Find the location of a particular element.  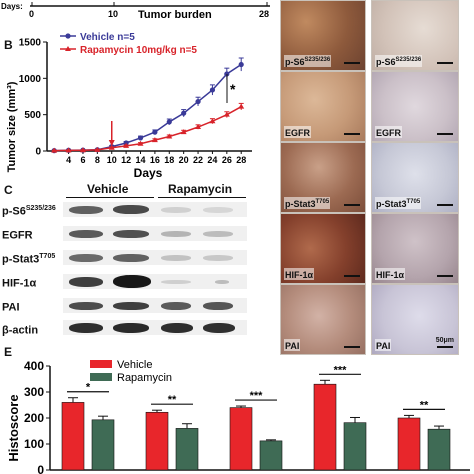

blot-strip-ps6 is located at coordinates (155, 209).